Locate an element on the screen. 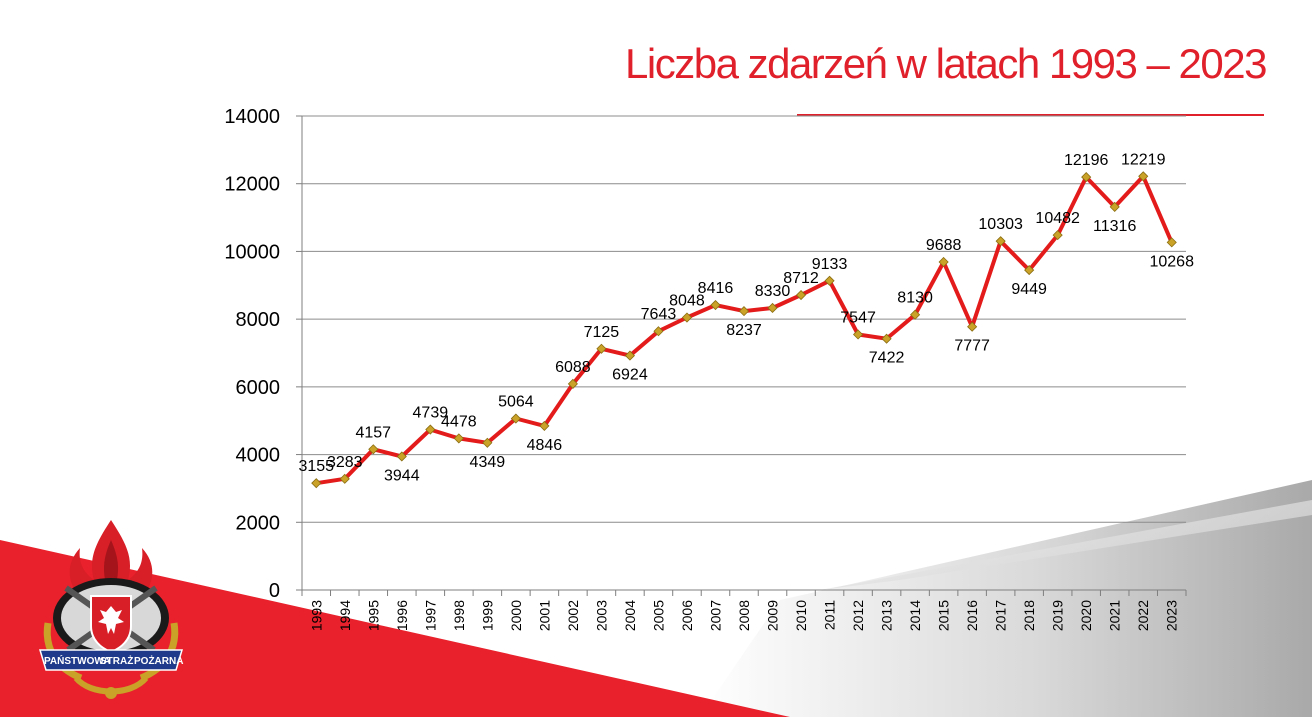  data-label: 7547 is located at coordinates (858, 317).